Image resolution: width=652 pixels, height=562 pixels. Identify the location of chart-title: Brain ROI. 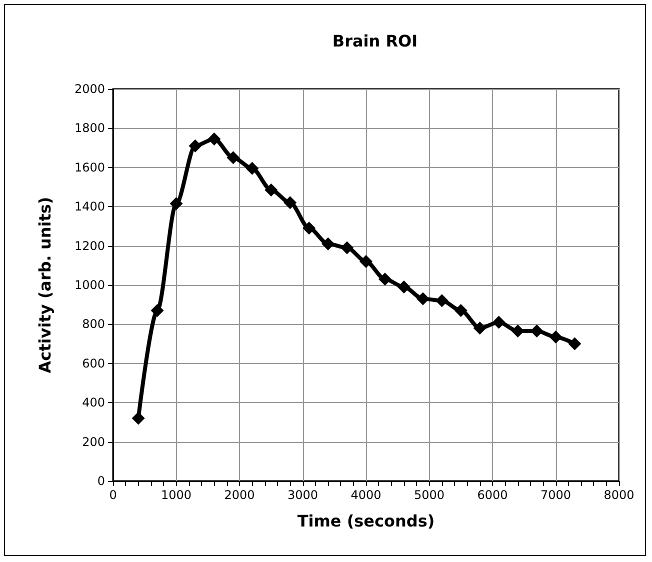
(375, 41).